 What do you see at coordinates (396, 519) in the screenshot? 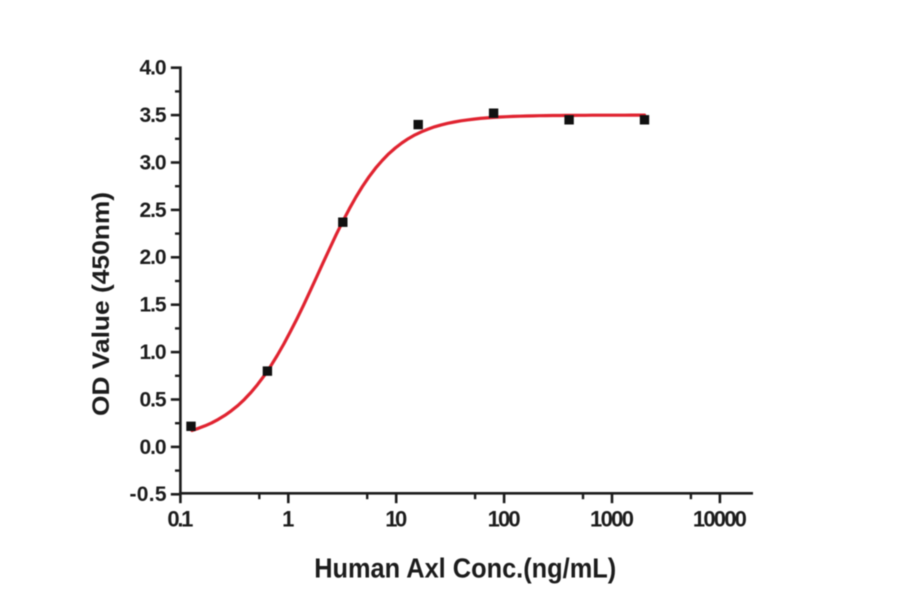
I see `svg-text: 10` at bounding box center [396, 519].